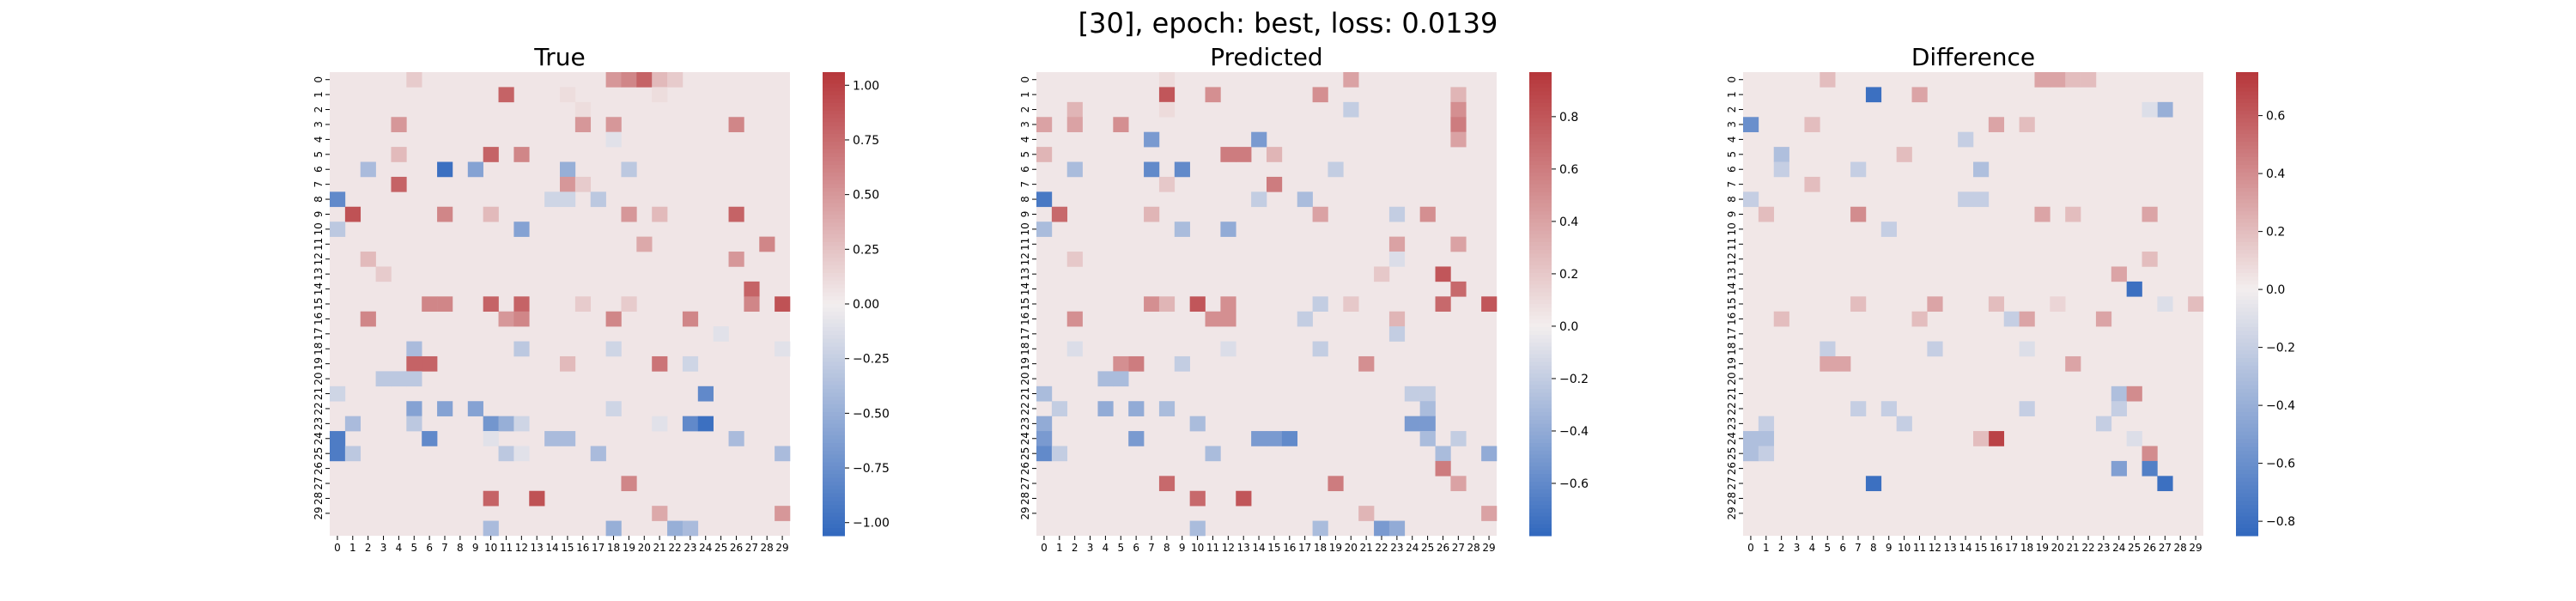 This screenshot has height=601, width=2576. I want to click on x-tick-label: 28, so click(1473, 548).